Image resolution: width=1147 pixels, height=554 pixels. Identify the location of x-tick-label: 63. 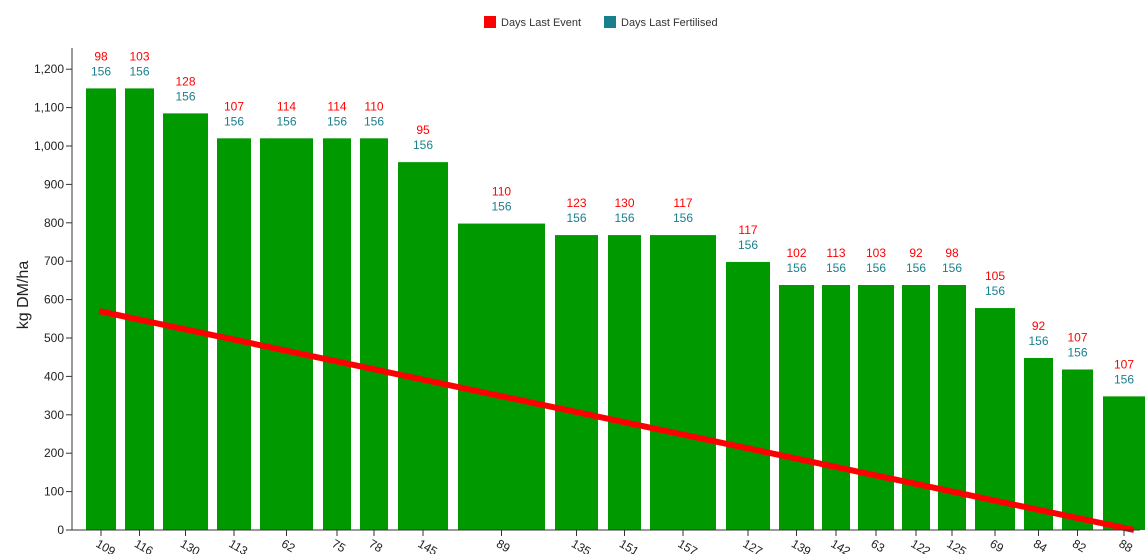
(878, 545).